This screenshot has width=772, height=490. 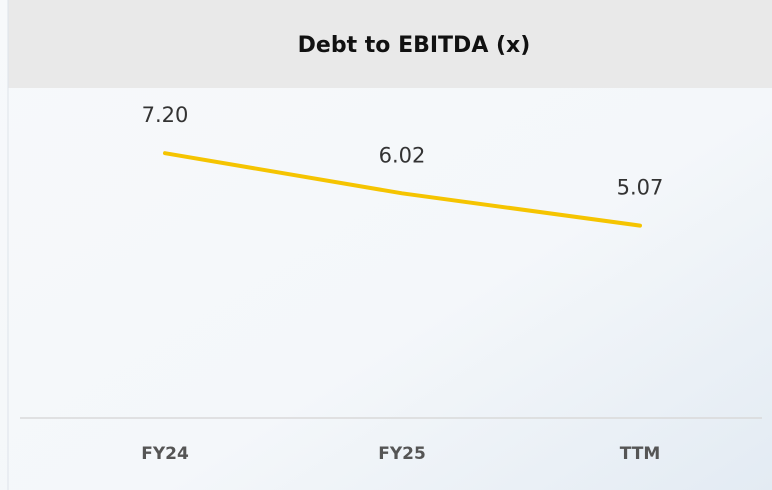 I want to click on chart-title: Debt to EBITDA (x), so click(x=414, y=45).